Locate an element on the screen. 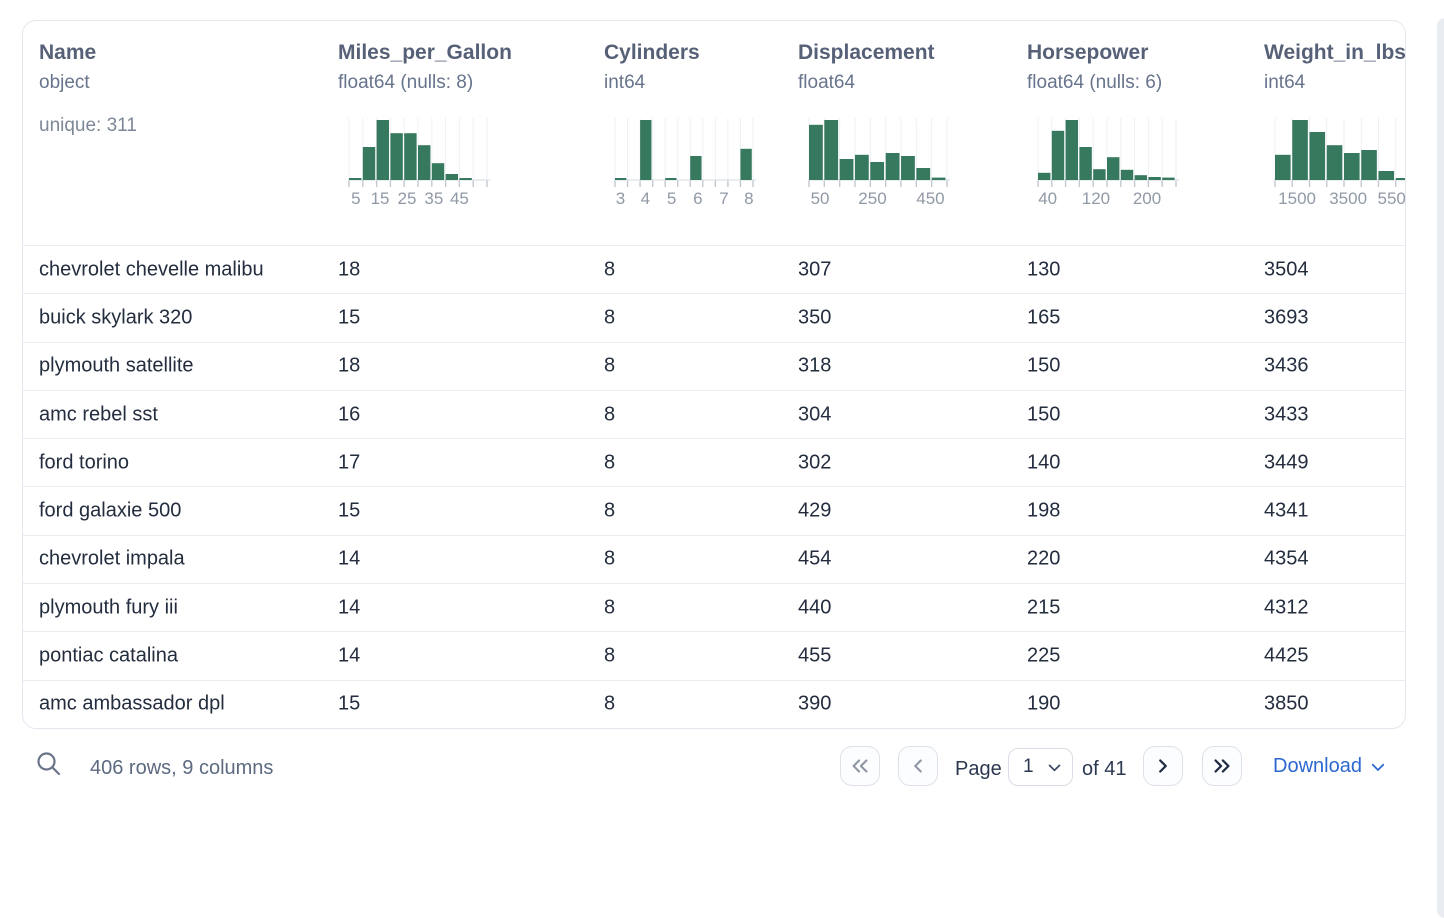 The height and width of the screenshot is (918, 1444). page-select-value: 1 is located at coordinates (1028, 766).